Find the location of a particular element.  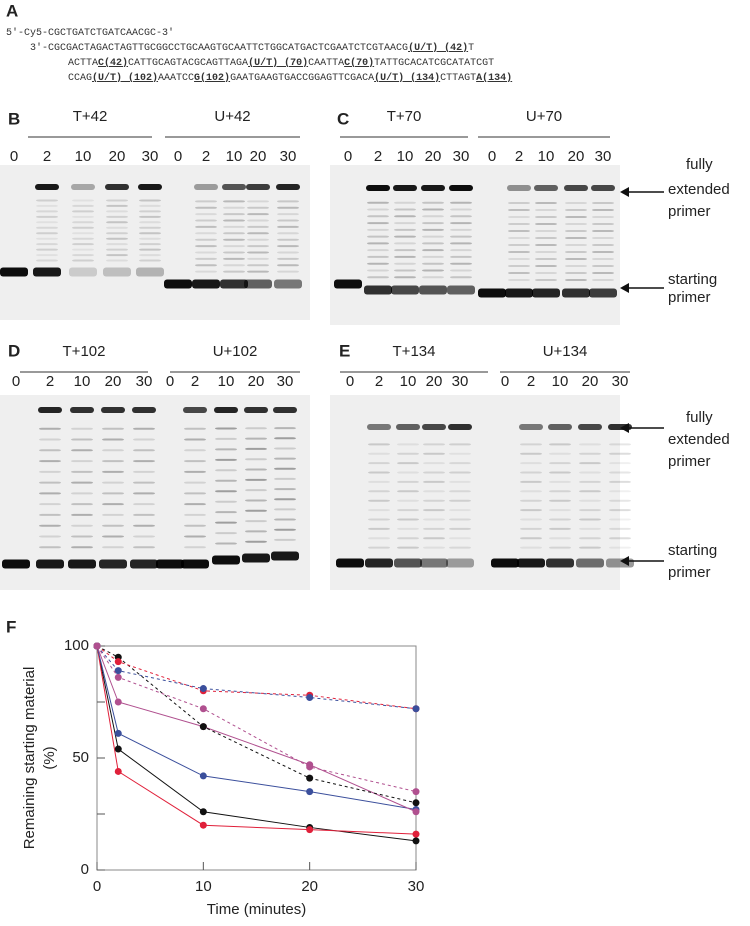

lane-group-label: U+134 is located at coordinates (565, 351).